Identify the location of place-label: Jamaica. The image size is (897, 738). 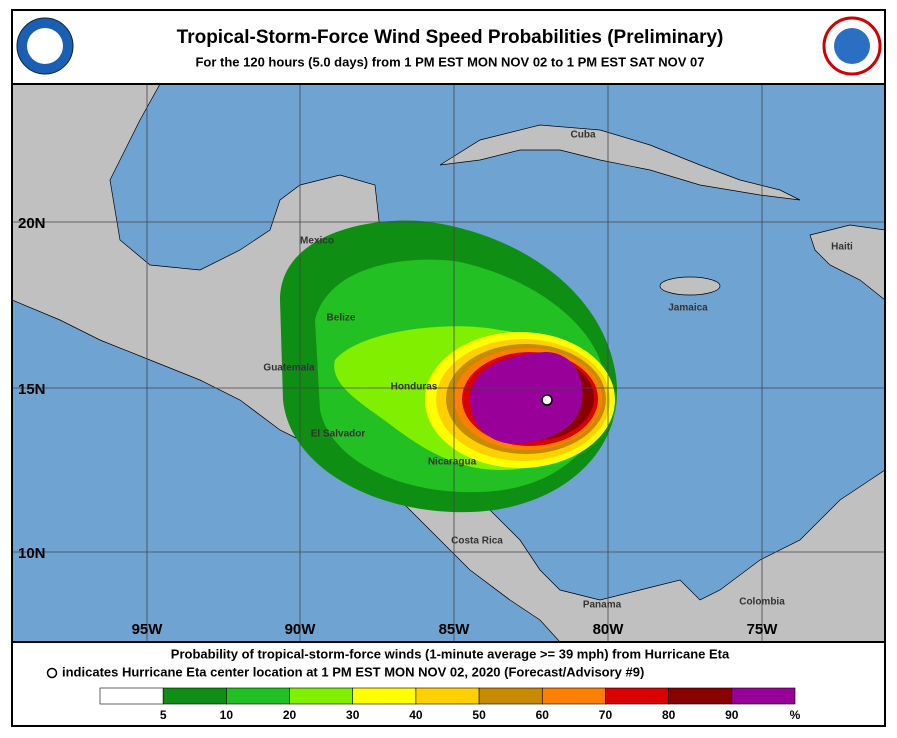
(688, 308).